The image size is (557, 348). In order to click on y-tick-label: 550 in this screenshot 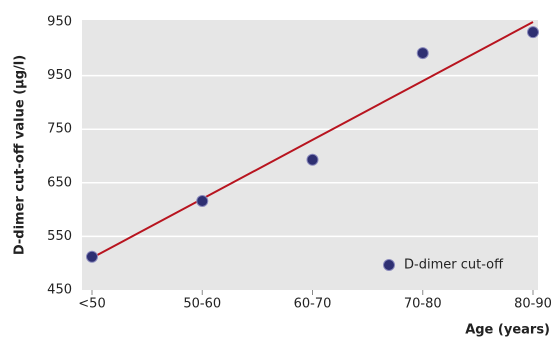, I will do `click(59, 236)`.